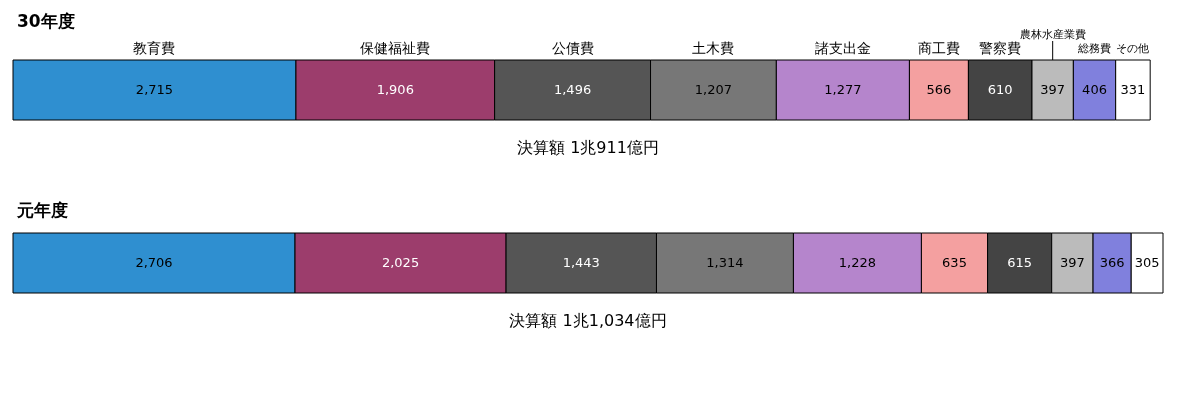 This screenshot has width=1186, height=400. Describe the element at coordinates (572, 89) in the screenshot. I see `data-label: 1,496` at that location.